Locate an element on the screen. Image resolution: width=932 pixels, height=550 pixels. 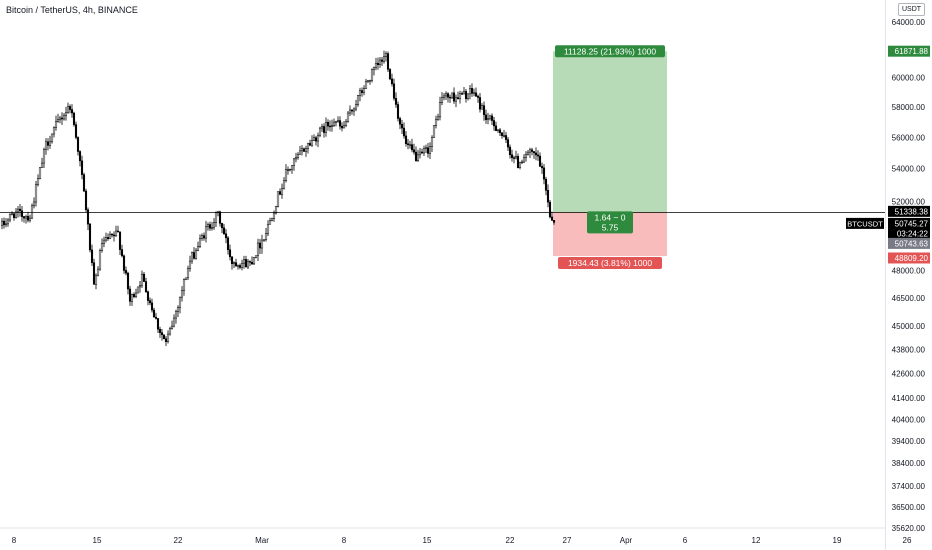
x-tick-label: 22 is located at coordinates (510, 540).